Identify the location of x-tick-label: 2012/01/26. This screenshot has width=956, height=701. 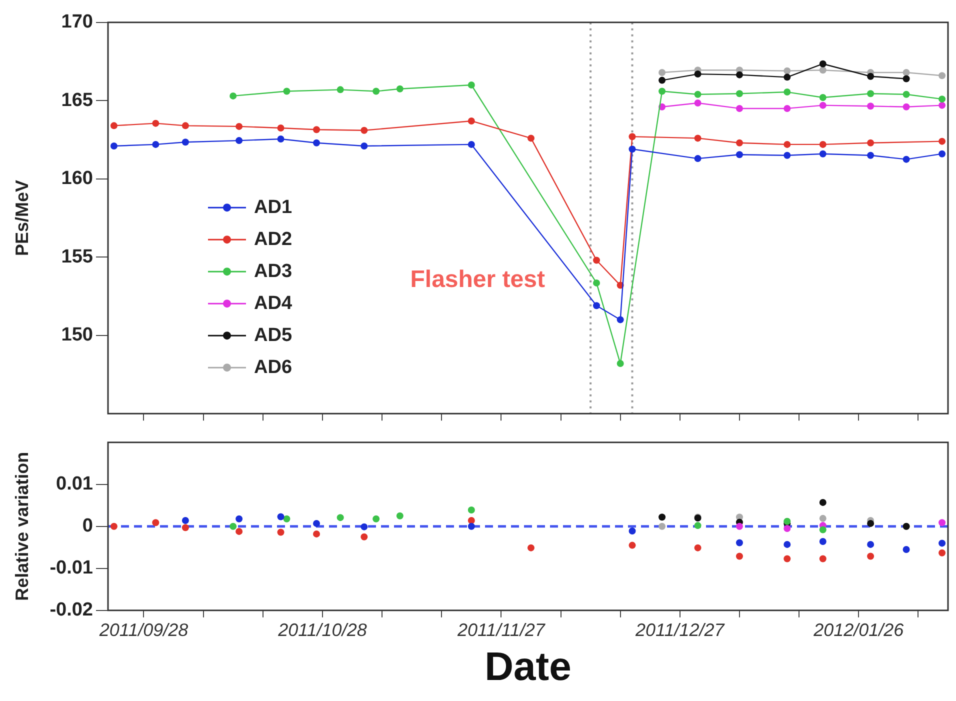
(858, 630).